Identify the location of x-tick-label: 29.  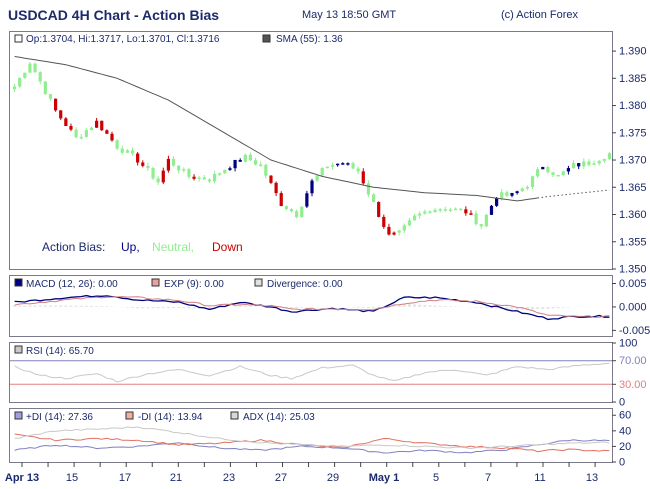
(333, 478).